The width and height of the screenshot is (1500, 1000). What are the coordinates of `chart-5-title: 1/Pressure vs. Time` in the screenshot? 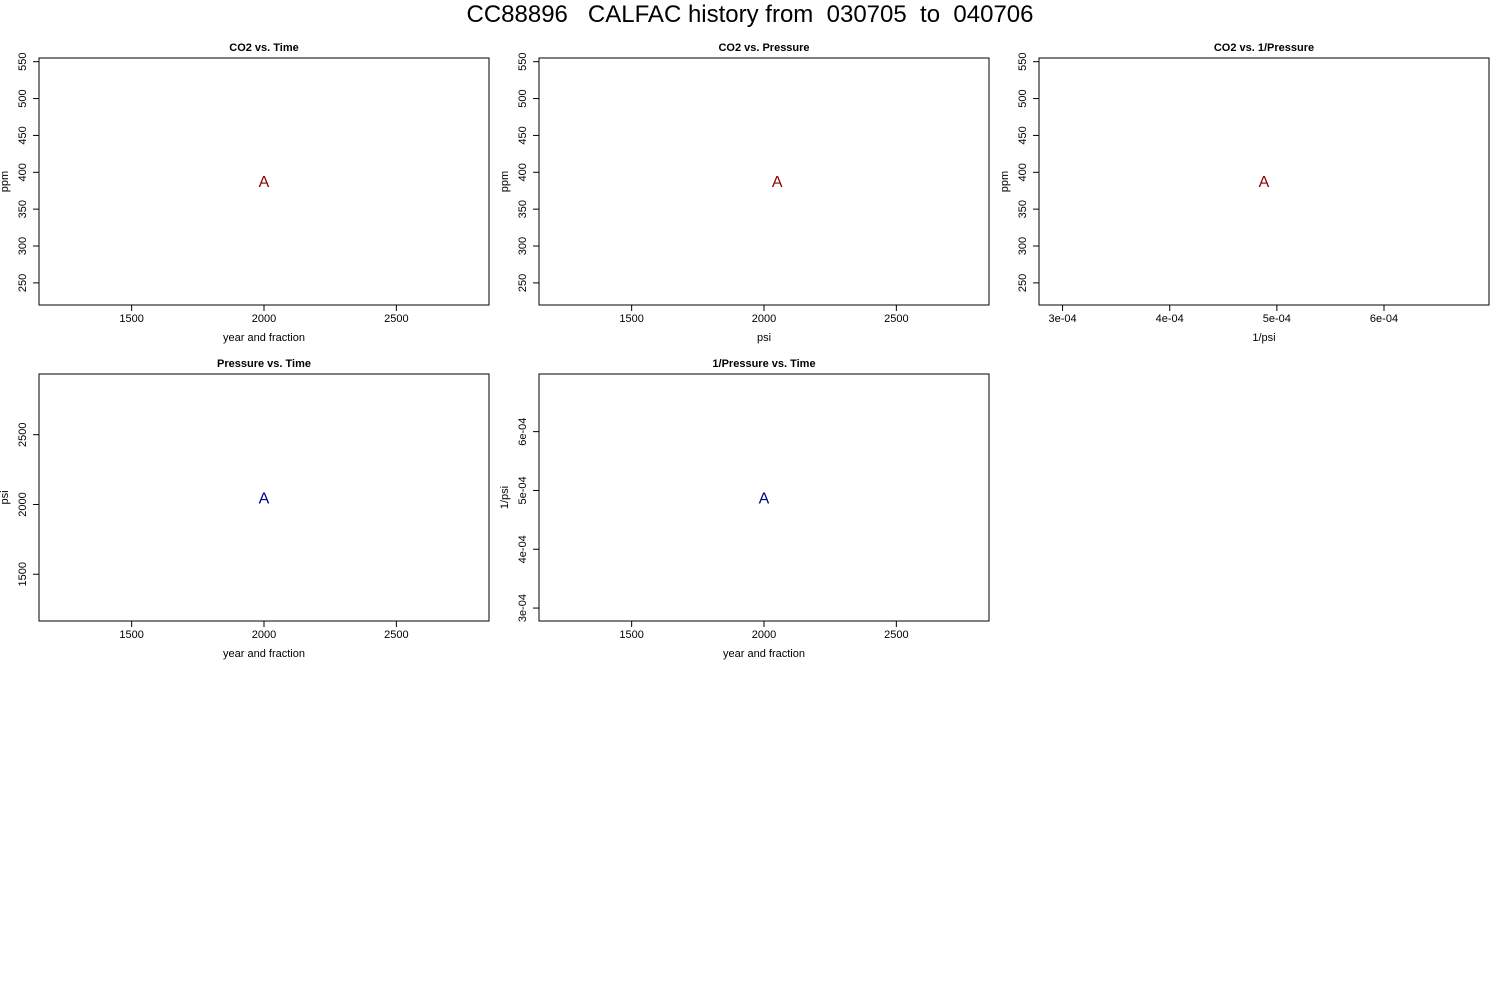 It's located at (763, 364).